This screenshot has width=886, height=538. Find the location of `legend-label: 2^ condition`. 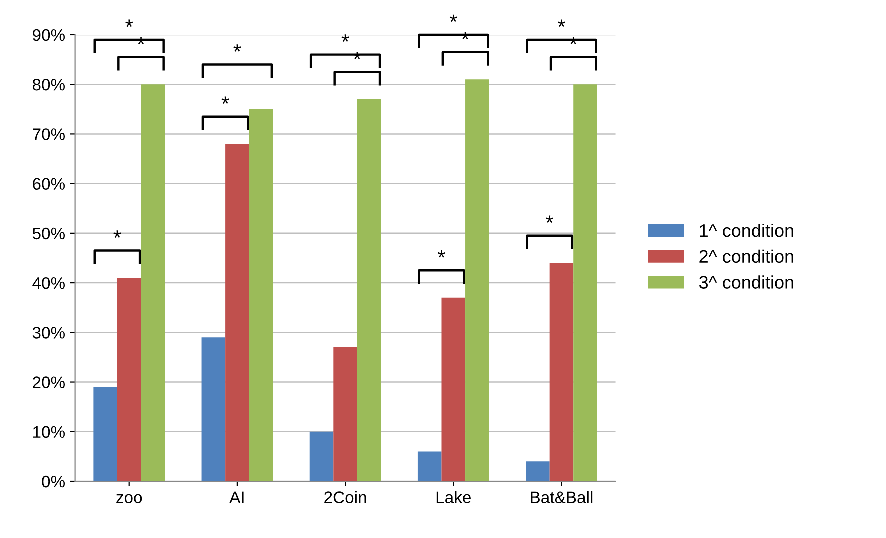

legend-label: 2^ condition is located at coordinates (747, 257).